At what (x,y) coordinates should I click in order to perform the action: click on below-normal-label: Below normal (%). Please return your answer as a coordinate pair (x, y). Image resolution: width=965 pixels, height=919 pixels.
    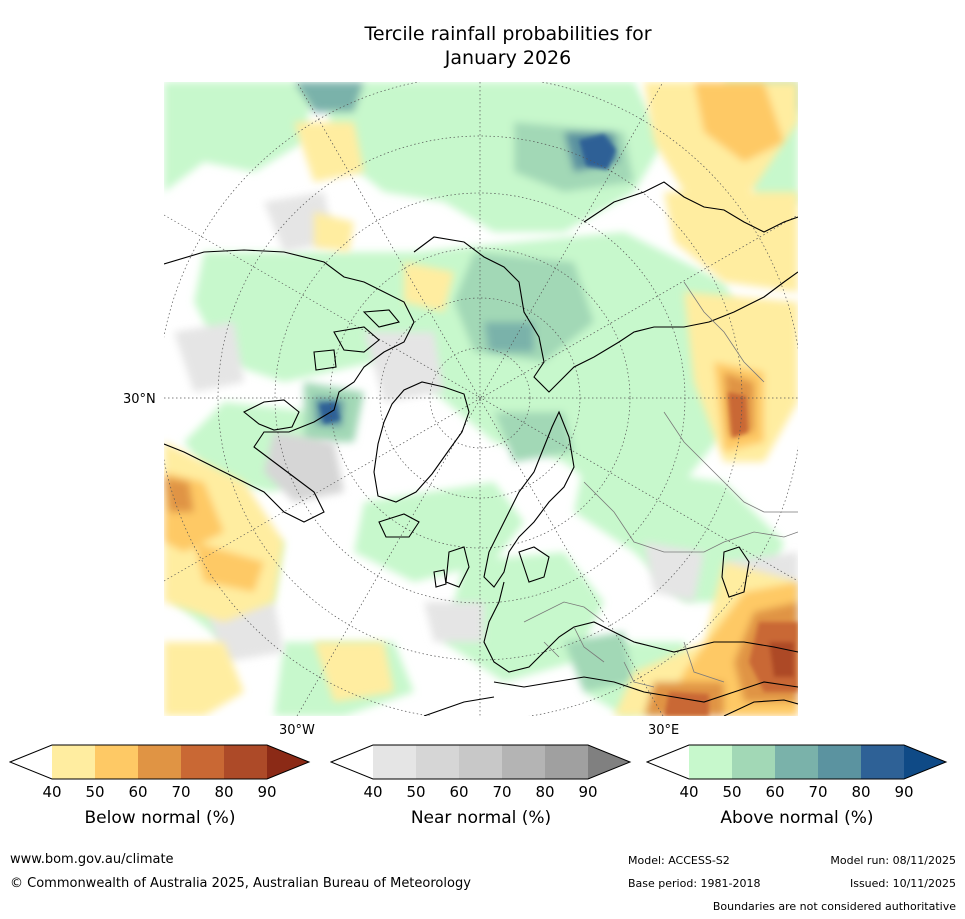
    Looking at the image, I should click on (160, 818).